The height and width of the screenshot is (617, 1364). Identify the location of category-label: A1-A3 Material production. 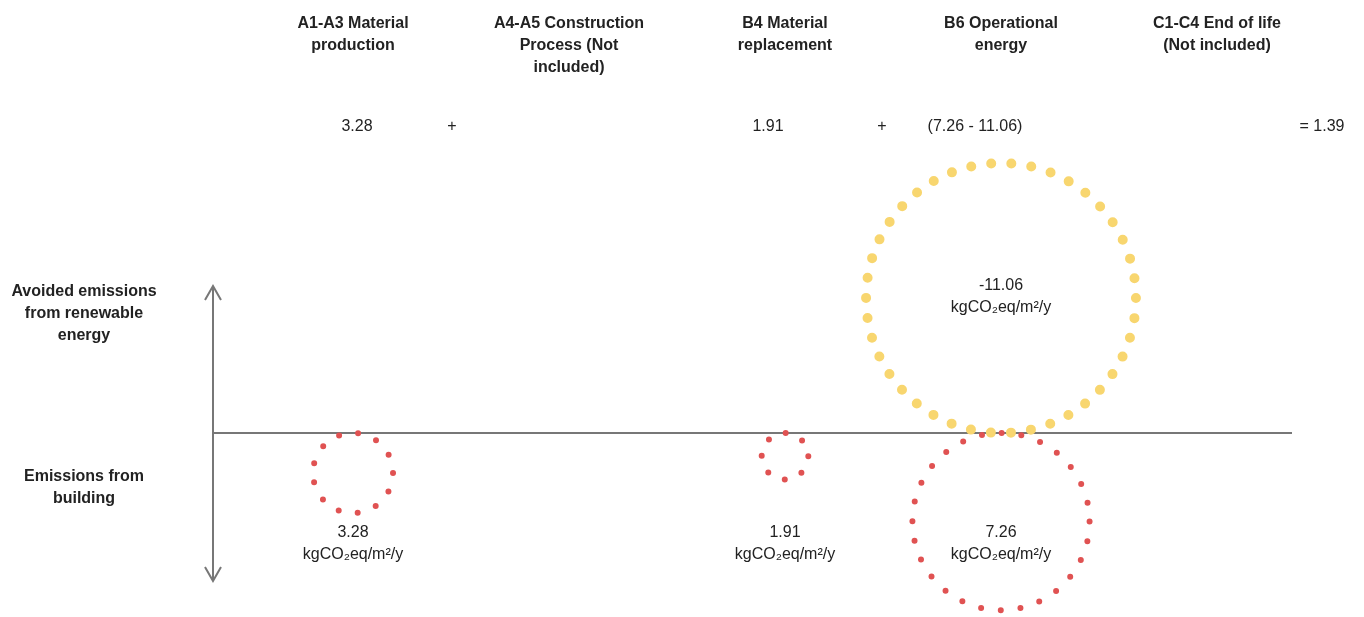
(353, 33).